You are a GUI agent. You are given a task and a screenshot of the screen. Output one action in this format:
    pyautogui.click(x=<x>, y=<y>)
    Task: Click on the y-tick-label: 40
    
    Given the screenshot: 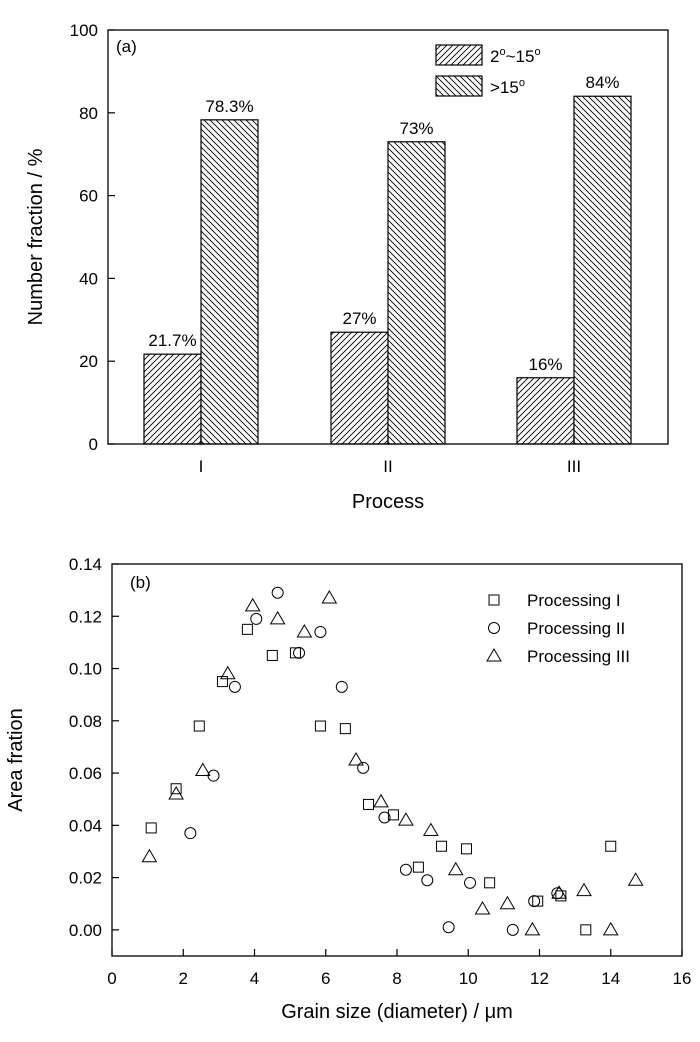 What is the action you would take?
    pyautogui.click(x=88, y=278)
    